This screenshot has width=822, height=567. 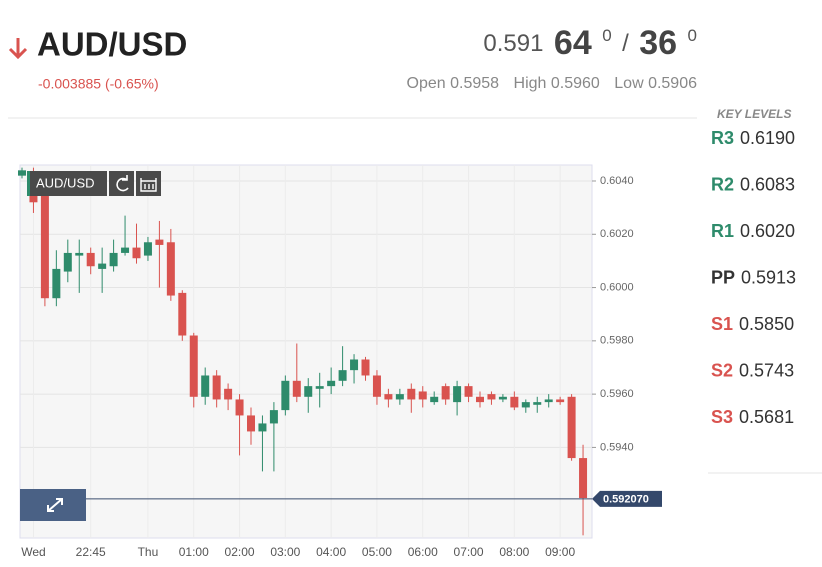 I want to click on x-tick-label: 04:00, so click(x=331, y=552).